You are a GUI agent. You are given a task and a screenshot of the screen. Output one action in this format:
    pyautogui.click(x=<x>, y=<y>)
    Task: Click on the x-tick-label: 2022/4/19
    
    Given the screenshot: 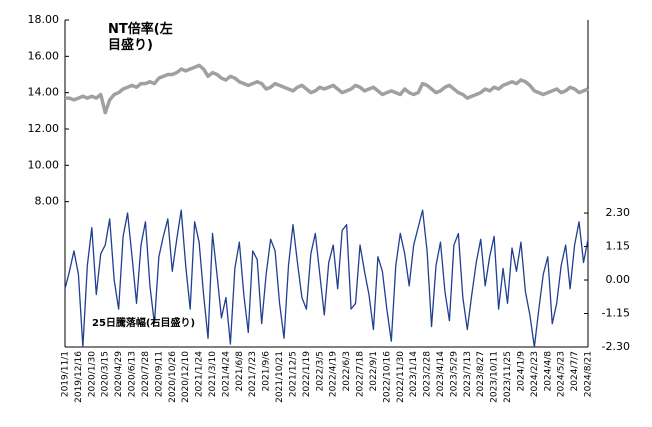 What is the action you would take?
    pyautogui.click(x=334, y=374)
    